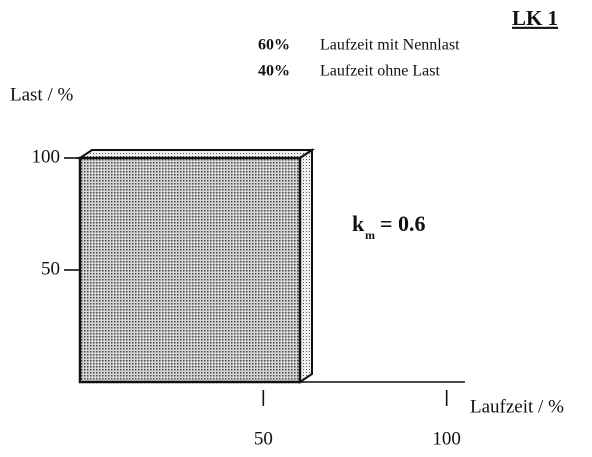 This screenshot has width=592, height=457. What do you see at coordinates (446, 438) in the screenshot?
I see `x-tick-label: 100` at bounding box center [446, 438].